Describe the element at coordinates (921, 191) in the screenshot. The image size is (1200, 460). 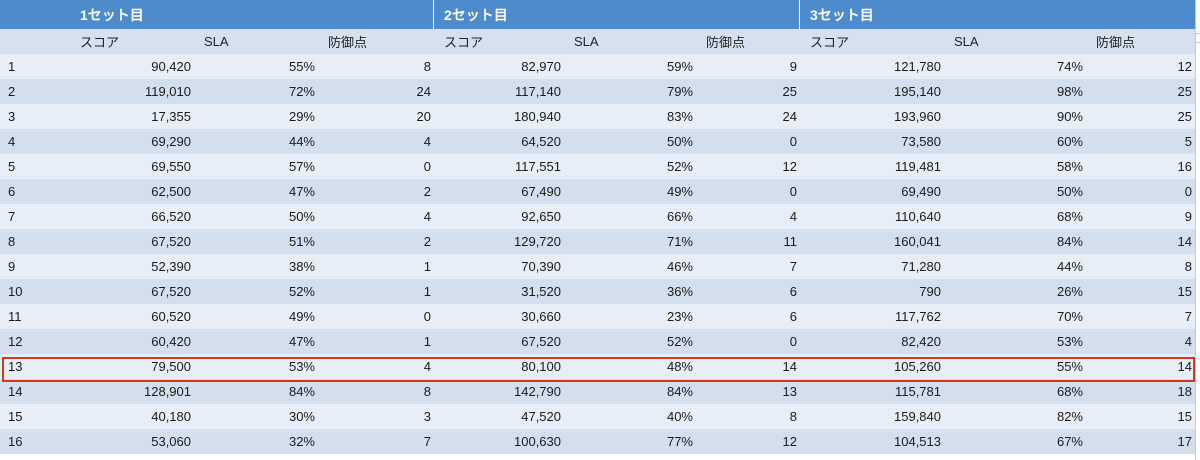
I see `set-3-score-cell: 69,490` at that location.